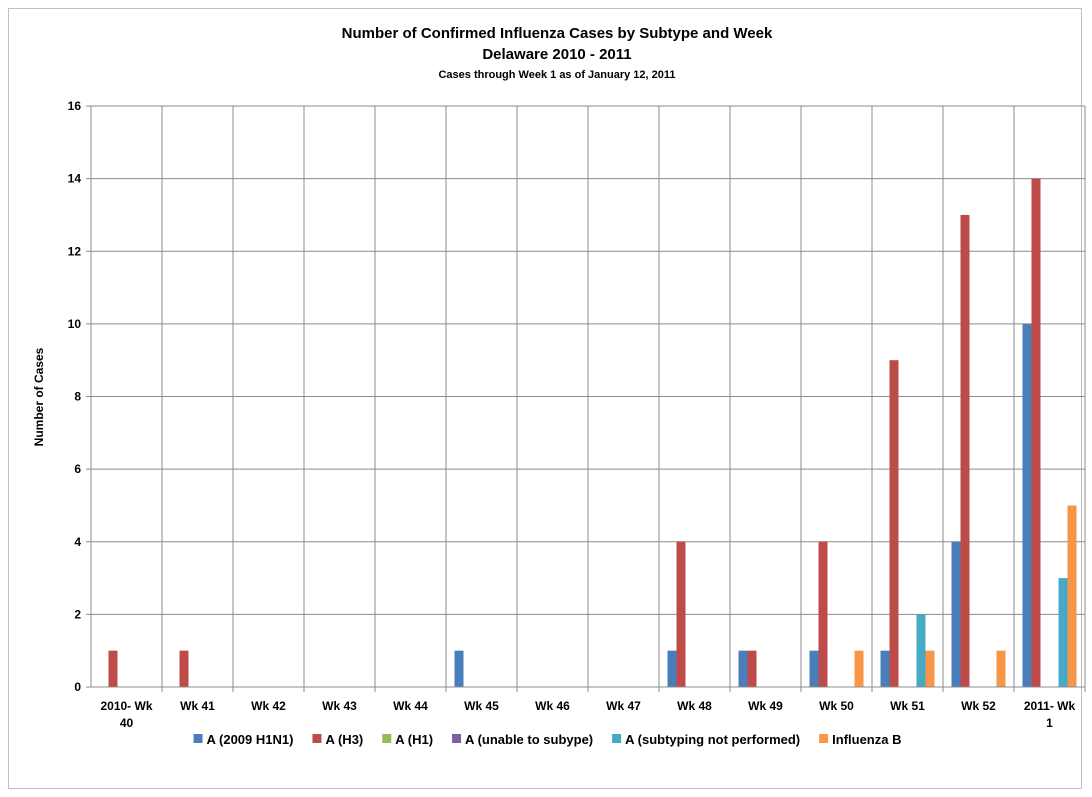  I want to click on y-tick-label: 4, so click(77, 542).